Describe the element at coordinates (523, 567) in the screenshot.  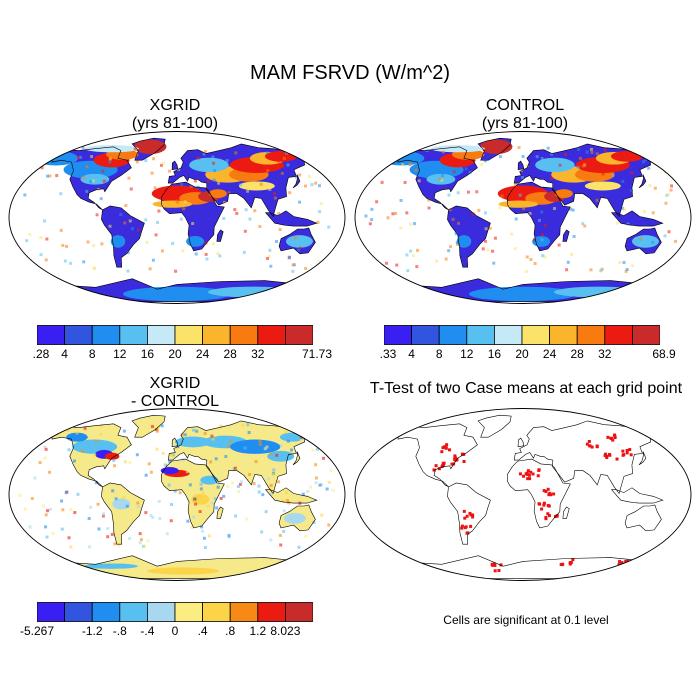
I see `coastline-antarctica` at that location.